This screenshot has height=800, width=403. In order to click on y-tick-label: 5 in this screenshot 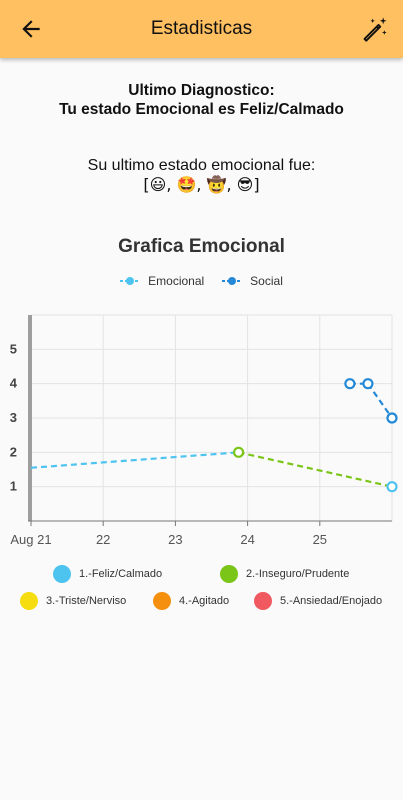, I will do `click(13, 348)`.